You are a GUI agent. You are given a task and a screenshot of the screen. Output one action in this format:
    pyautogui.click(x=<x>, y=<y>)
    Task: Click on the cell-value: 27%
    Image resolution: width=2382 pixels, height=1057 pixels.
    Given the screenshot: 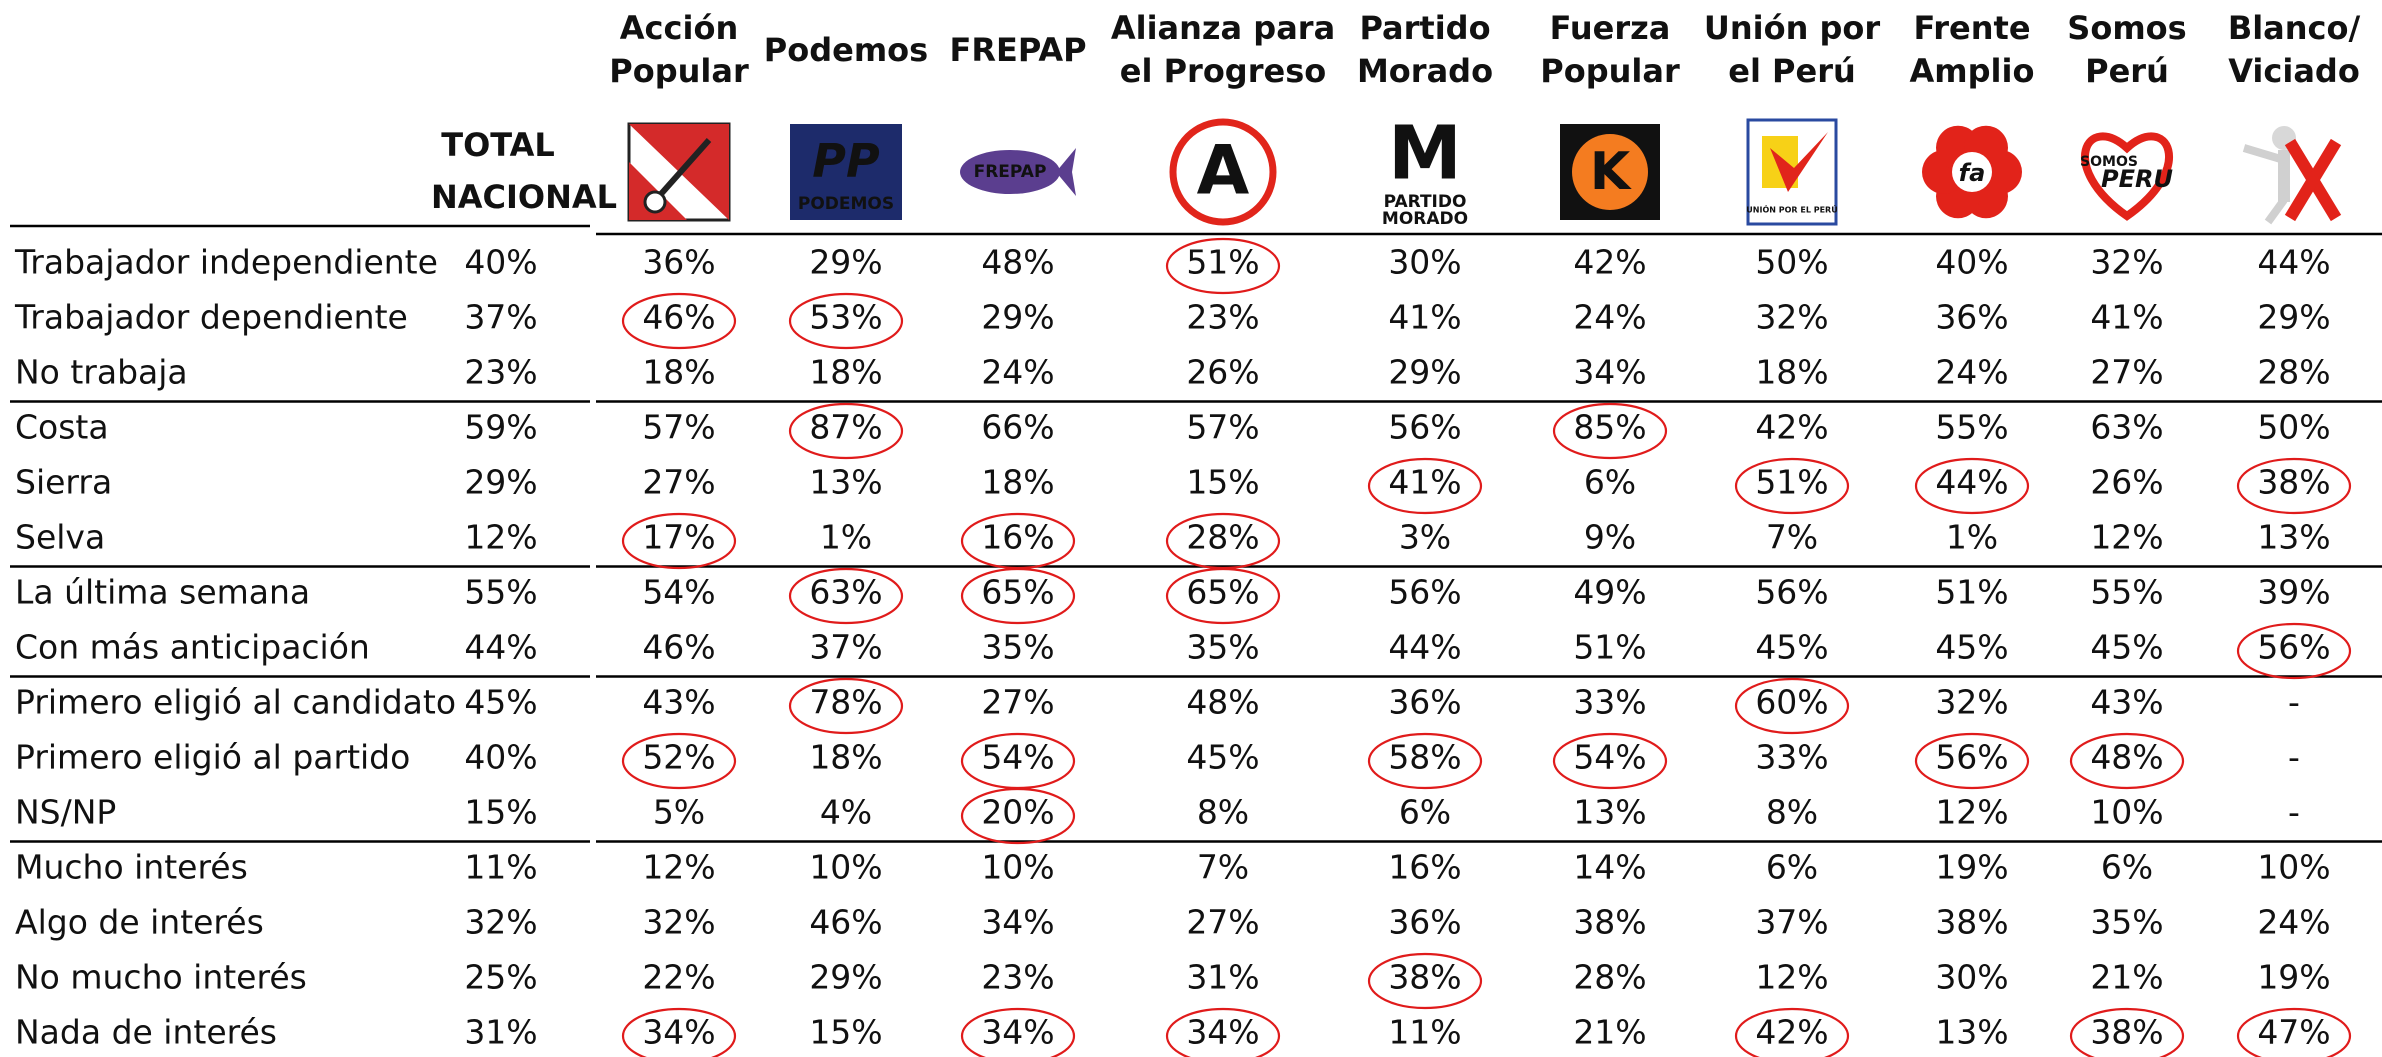 What is the action you would take?
    pyautogui.click(x=678, y=482)
    